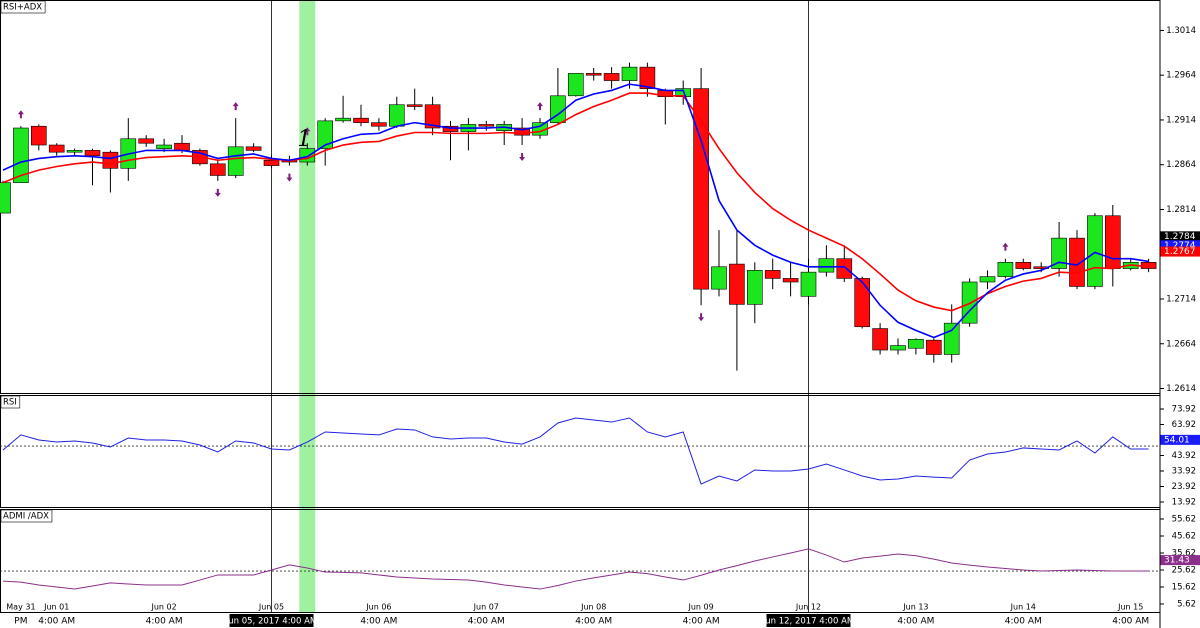 Image resolution: width=1200 pixels, height=628 pixels. What do you see at coordinates (1184, 409) in the screenshot?
I see `y-tick-label: 73.92` at bounding box center [1184, 409].